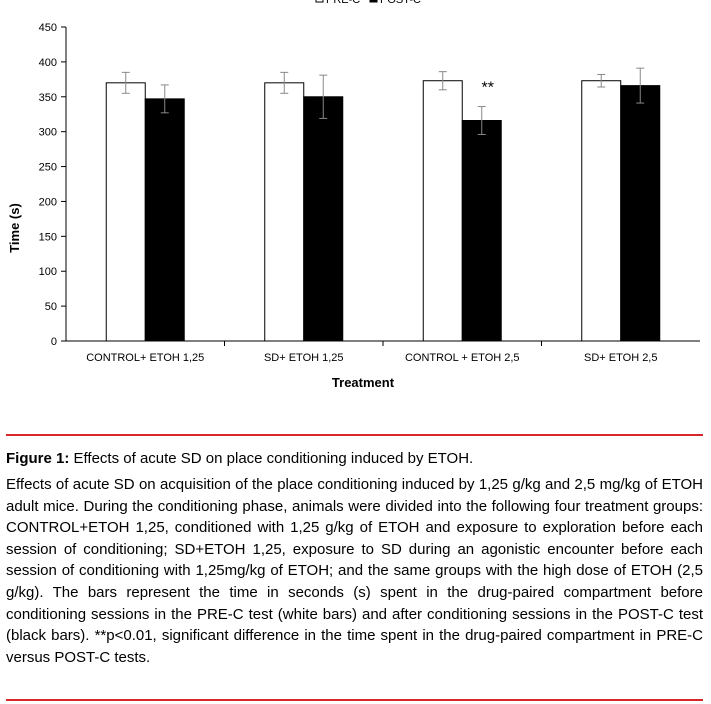  I want to click on y-axis-title: Time (s), so click(14, 228).